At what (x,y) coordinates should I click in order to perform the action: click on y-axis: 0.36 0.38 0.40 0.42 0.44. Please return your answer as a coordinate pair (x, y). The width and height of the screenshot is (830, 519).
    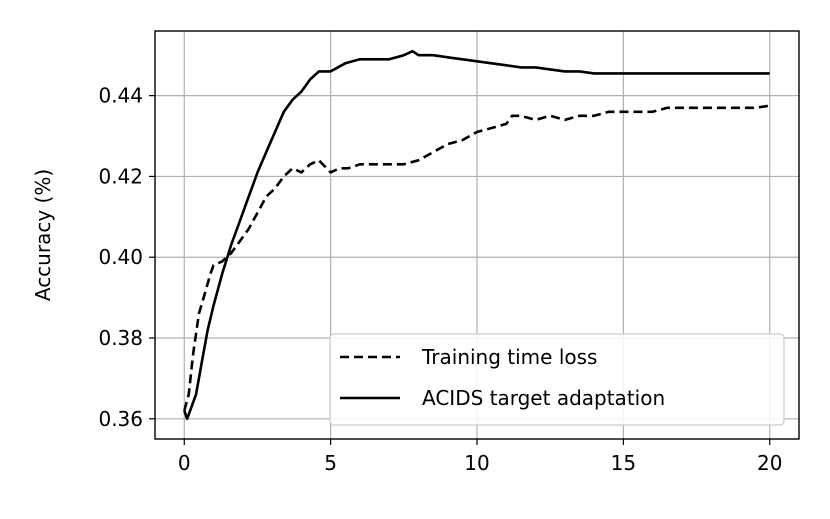
    Looking at the image, I should click on (126, 257).